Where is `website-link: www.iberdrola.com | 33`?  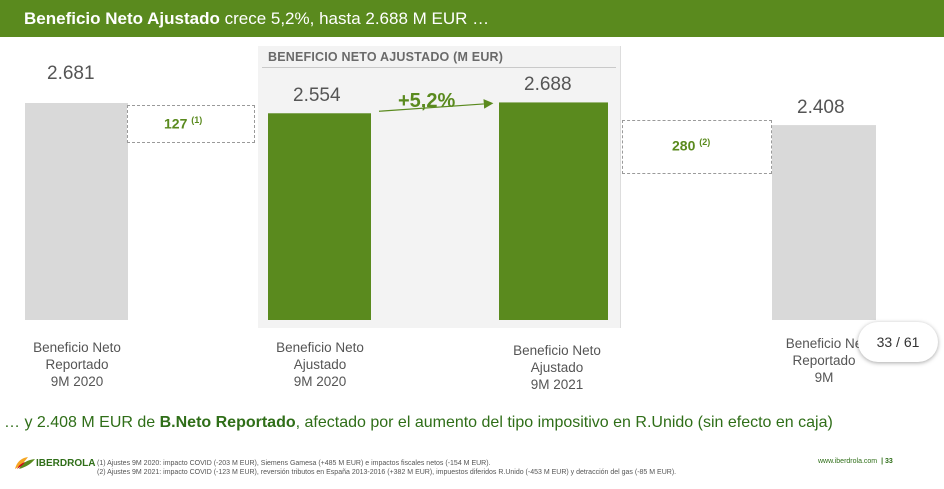
website-link: www.iberdrola.com | 33 is located at coordinates (855, 461).